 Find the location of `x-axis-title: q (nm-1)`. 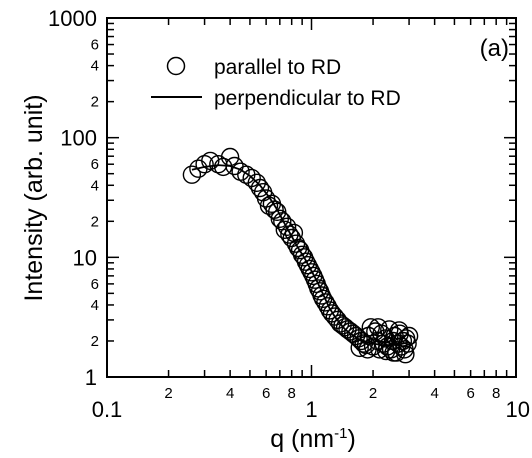

x-axis-title: q (nm-1) is located at coordinates (313, 439).